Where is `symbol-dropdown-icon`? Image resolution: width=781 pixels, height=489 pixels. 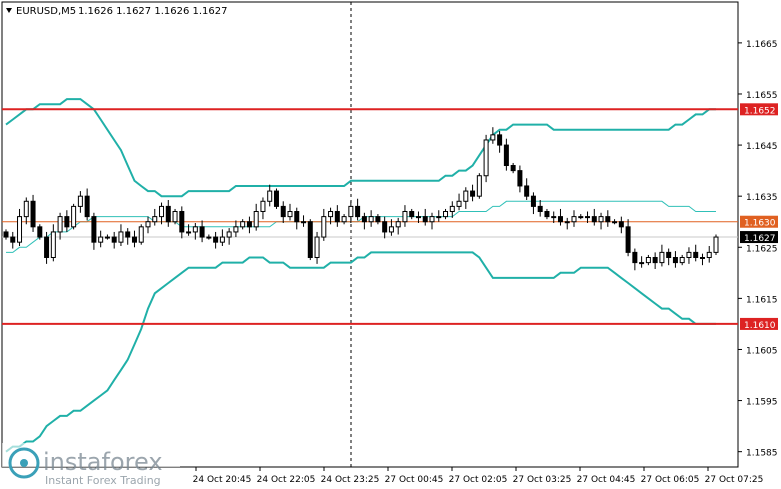 symbol-dropdown-icon is located at coordinates (9, 10).